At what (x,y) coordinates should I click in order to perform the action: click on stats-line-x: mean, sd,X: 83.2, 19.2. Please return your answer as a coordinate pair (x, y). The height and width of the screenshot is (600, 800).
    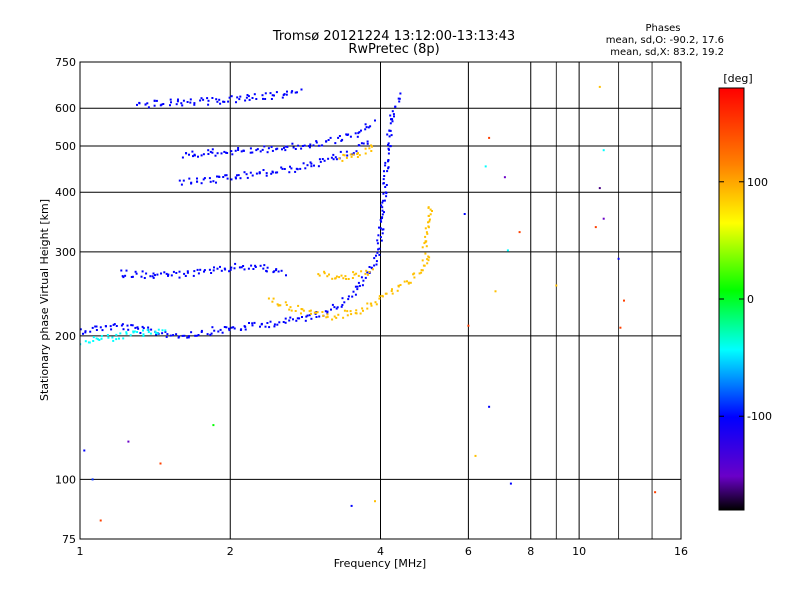
    Looking at the image, I should click on (667, 52).